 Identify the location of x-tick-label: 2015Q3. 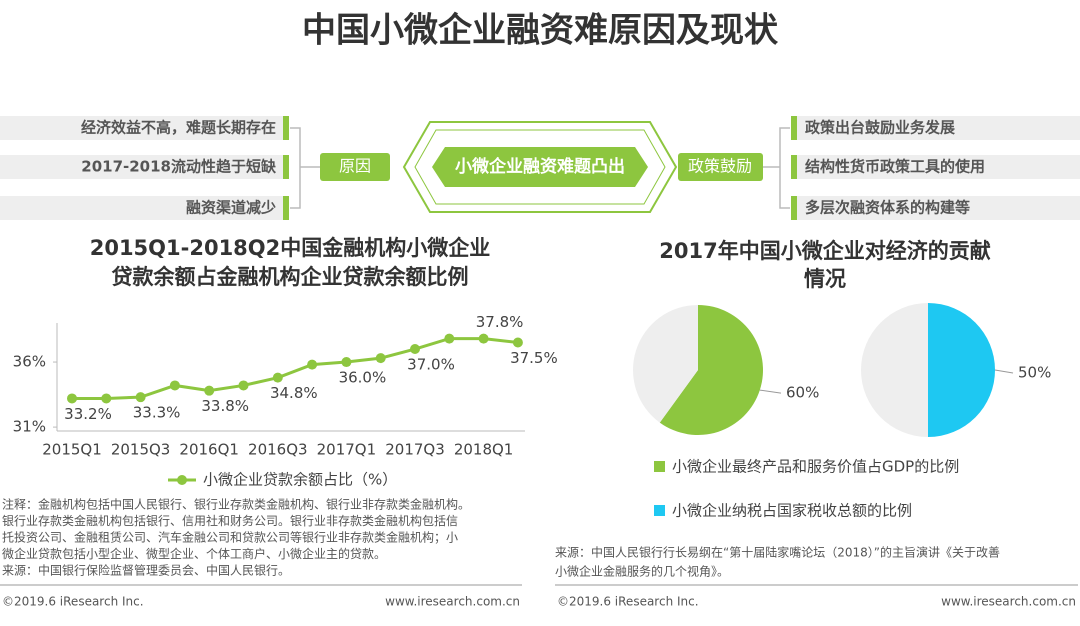
(141, 450).